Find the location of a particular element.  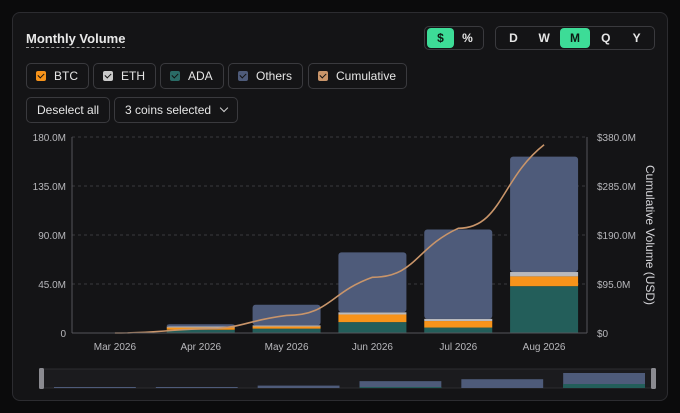

deselect-all-button: Deselect all is located at coordinates (68, 110).